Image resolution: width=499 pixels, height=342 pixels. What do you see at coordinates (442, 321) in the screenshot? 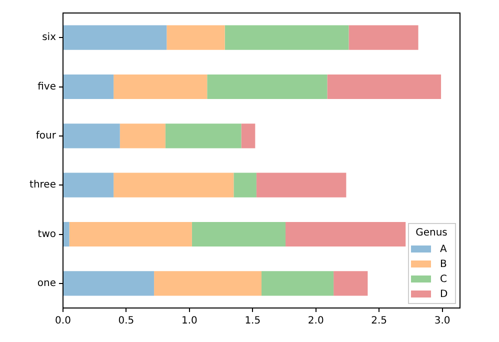
I see `x-tick-label: 3.0` at bounding box center [442, 321].